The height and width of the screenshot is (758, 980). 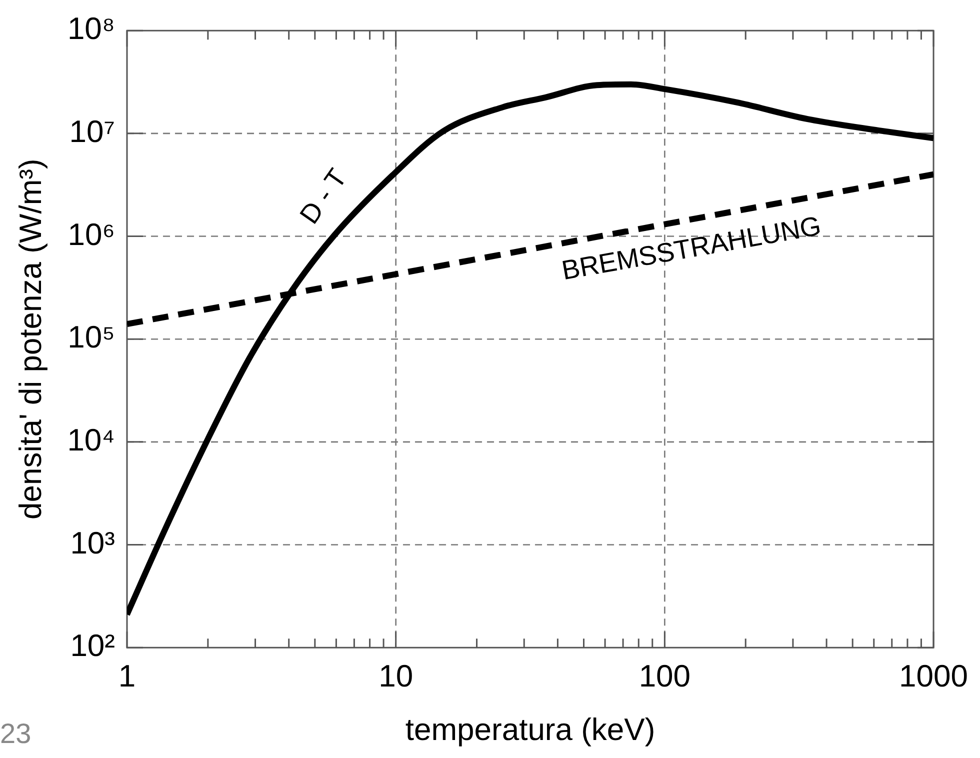 What do you see at coordinates (396, 676) in the screenshot?
I see `x-tick-label: 10` at bounding box center [396, 676].